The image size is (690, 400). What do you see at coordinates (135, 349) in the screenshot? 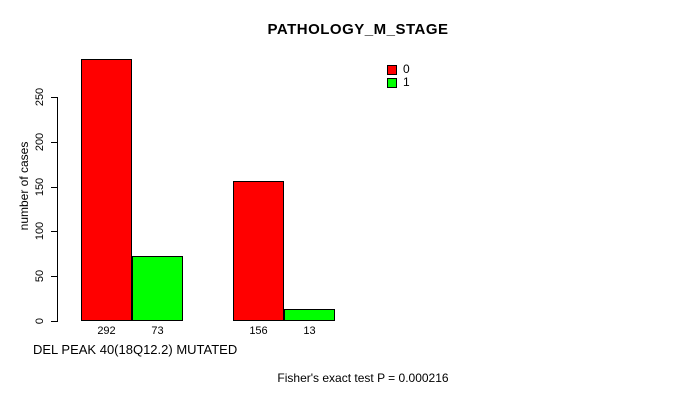
I see `x-axis-caption: DEL PEAK 40(18Q12.2) MUTATED` at bounding box center [135, 349].